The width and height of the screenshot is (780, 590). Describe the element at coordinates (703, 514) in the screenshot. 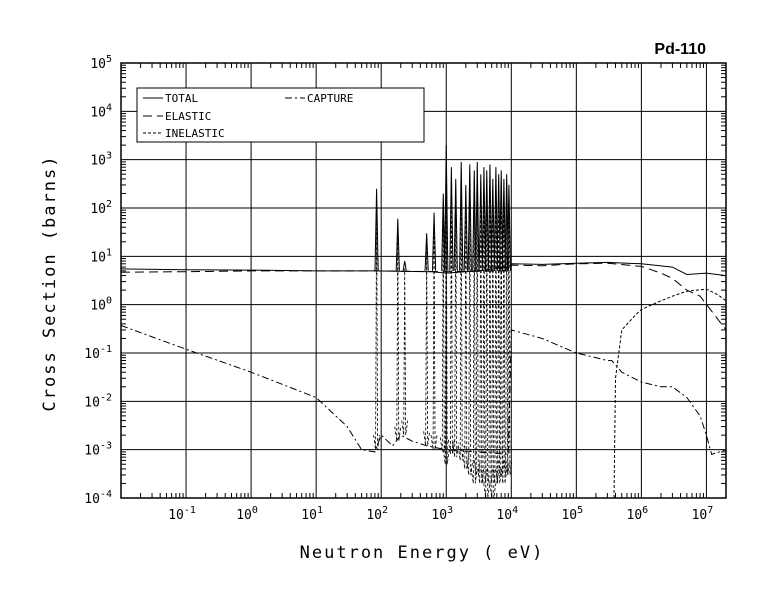

I see `x-tick-label: 10⁷` at that location.